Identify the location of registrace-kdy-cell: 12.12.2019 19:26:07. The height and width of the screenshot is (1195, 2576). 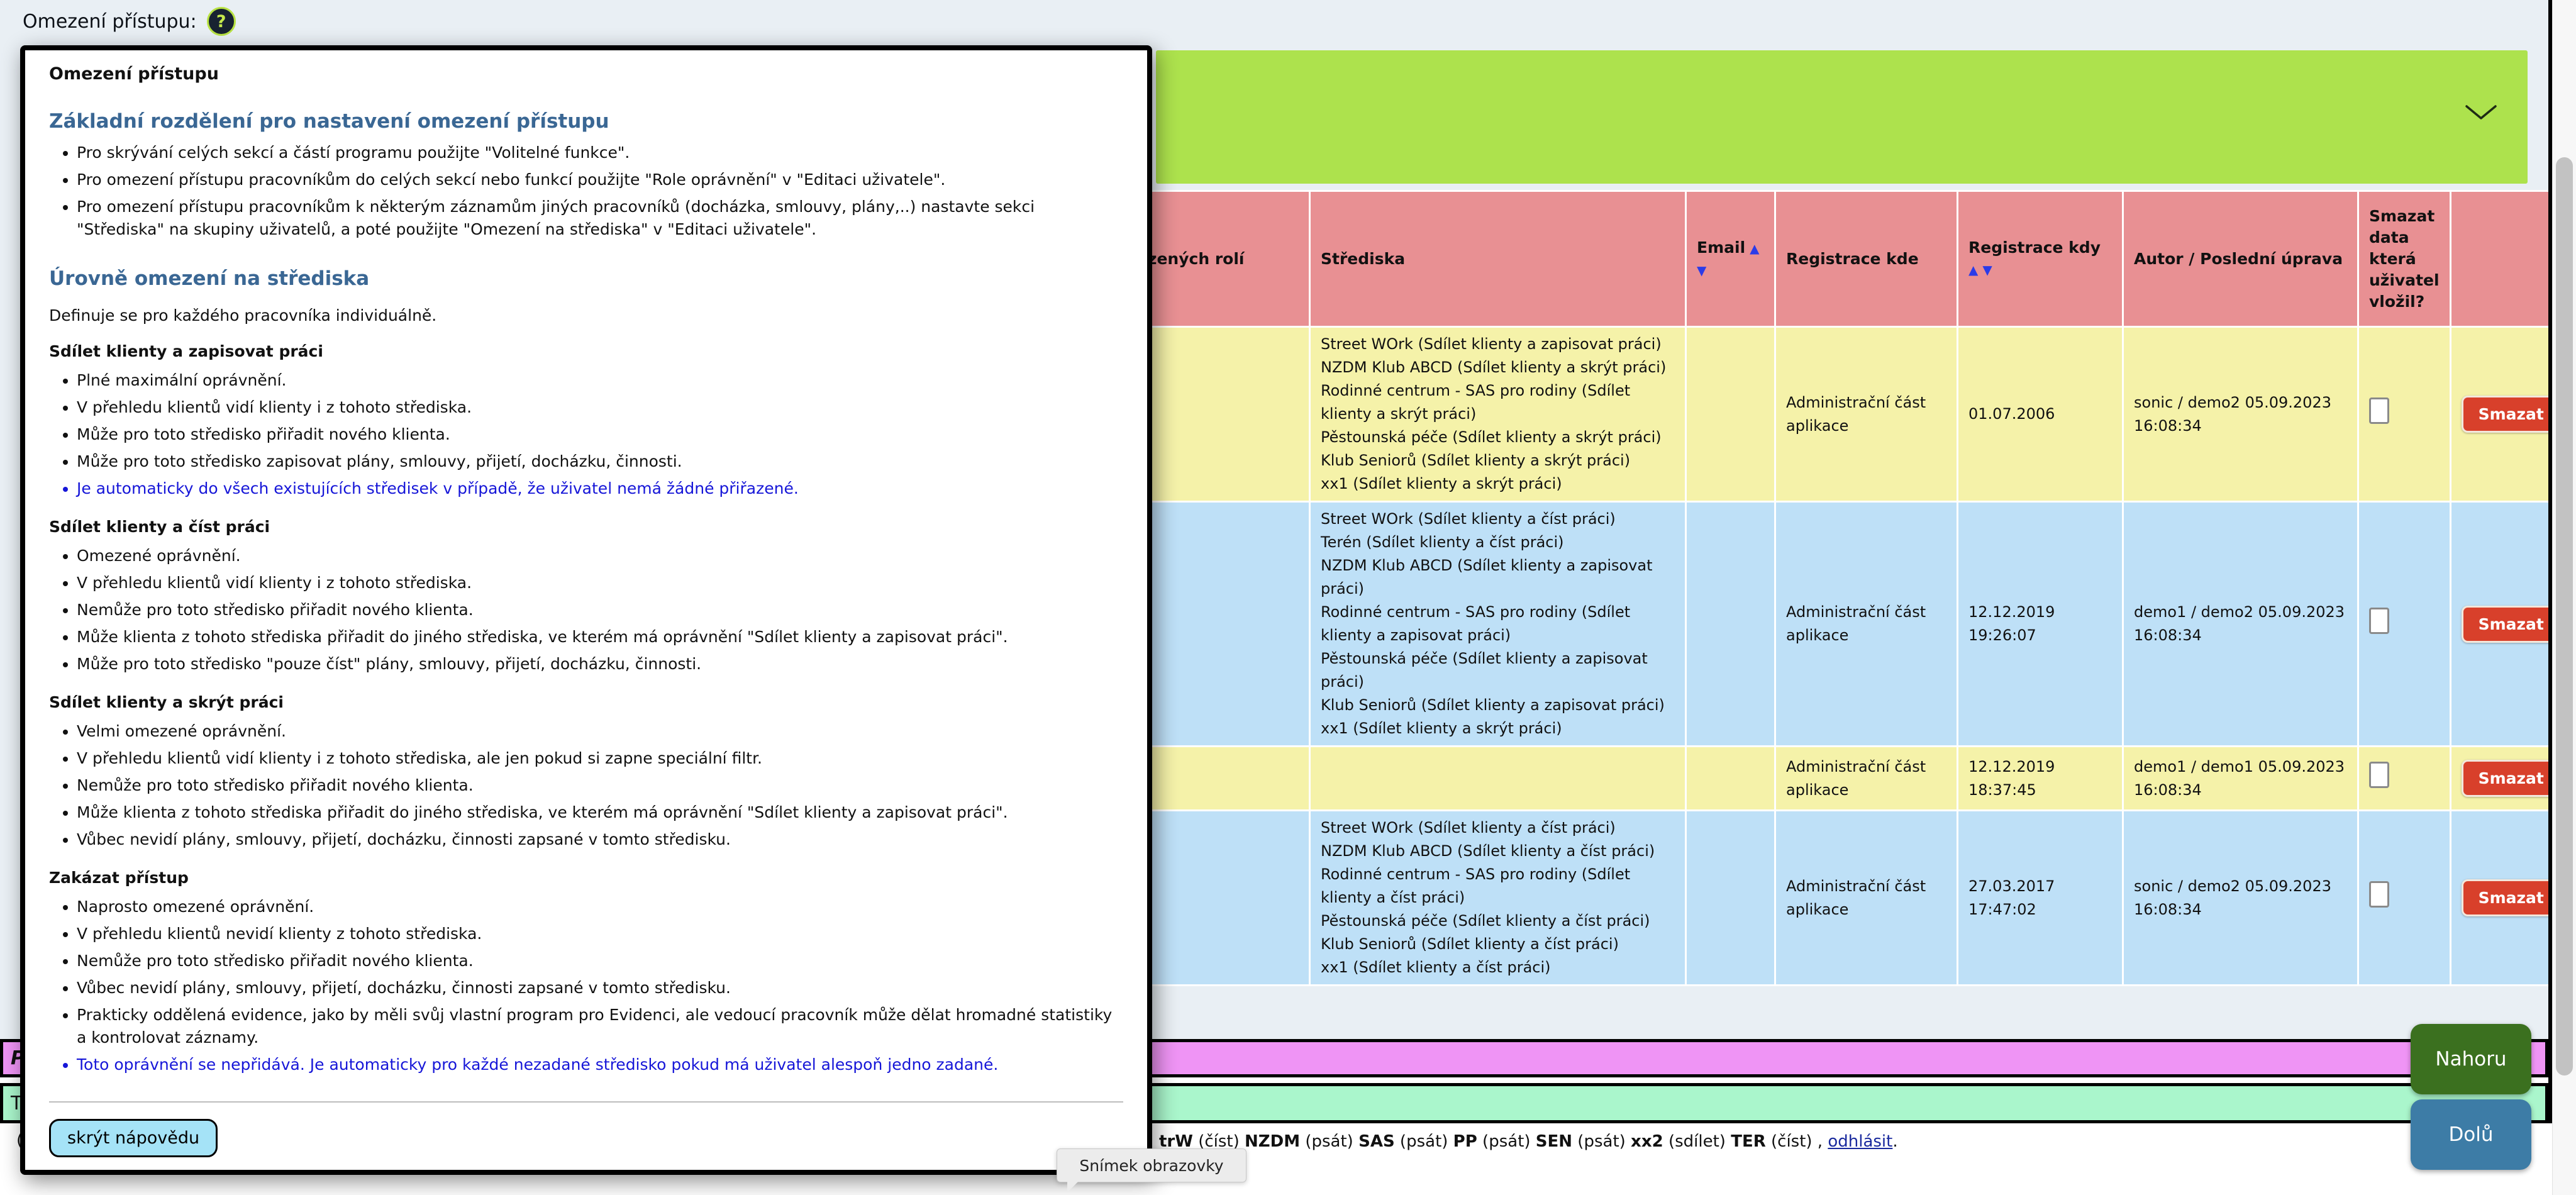
(2040, 624).